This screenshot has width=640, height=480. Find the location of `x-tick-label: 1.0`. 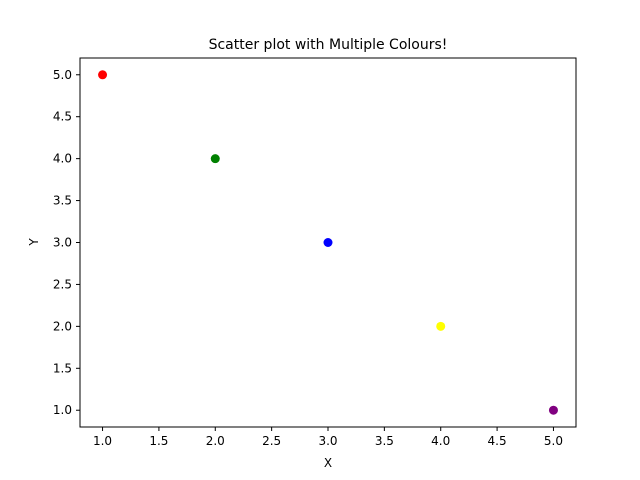

x-tick-label: 1.0 is located at coordinates (102, 441).